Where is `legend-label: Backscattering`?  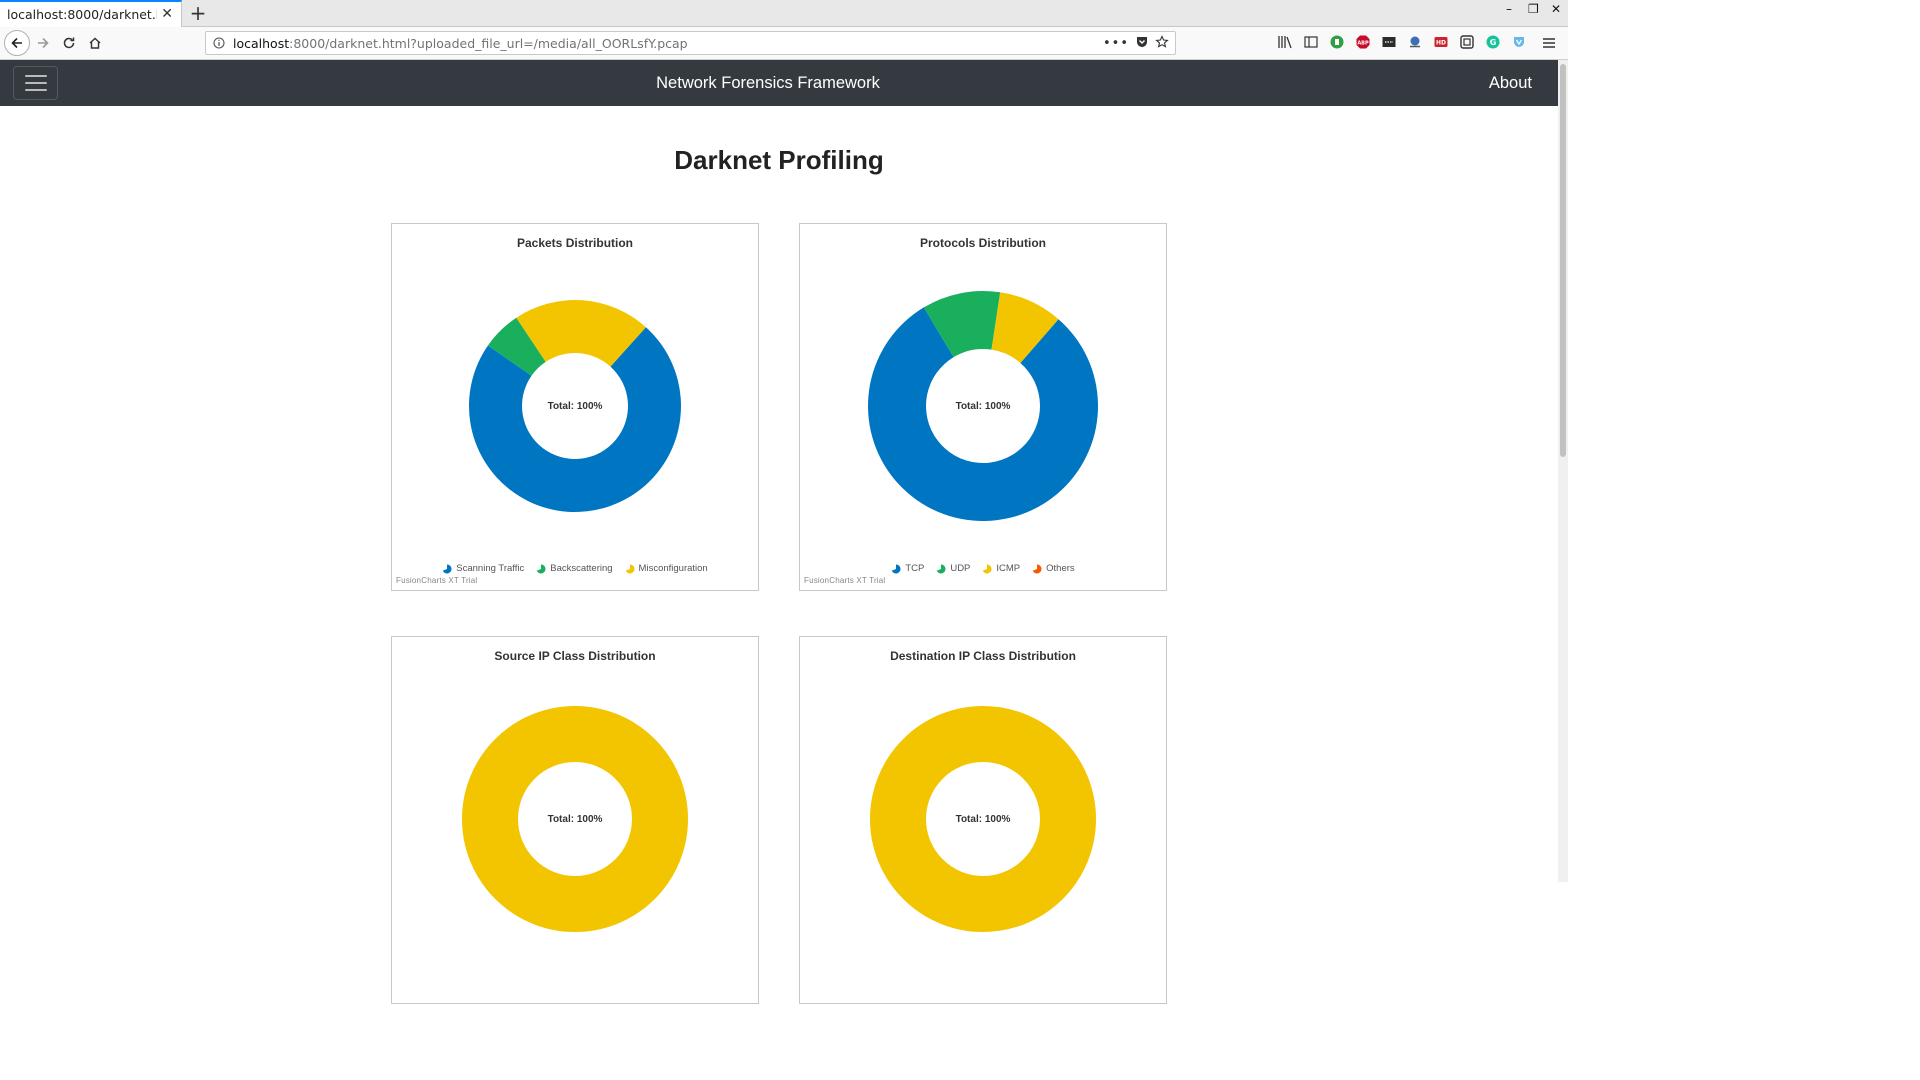 legend-label: Backscattering is located at coordinates (581, 568).